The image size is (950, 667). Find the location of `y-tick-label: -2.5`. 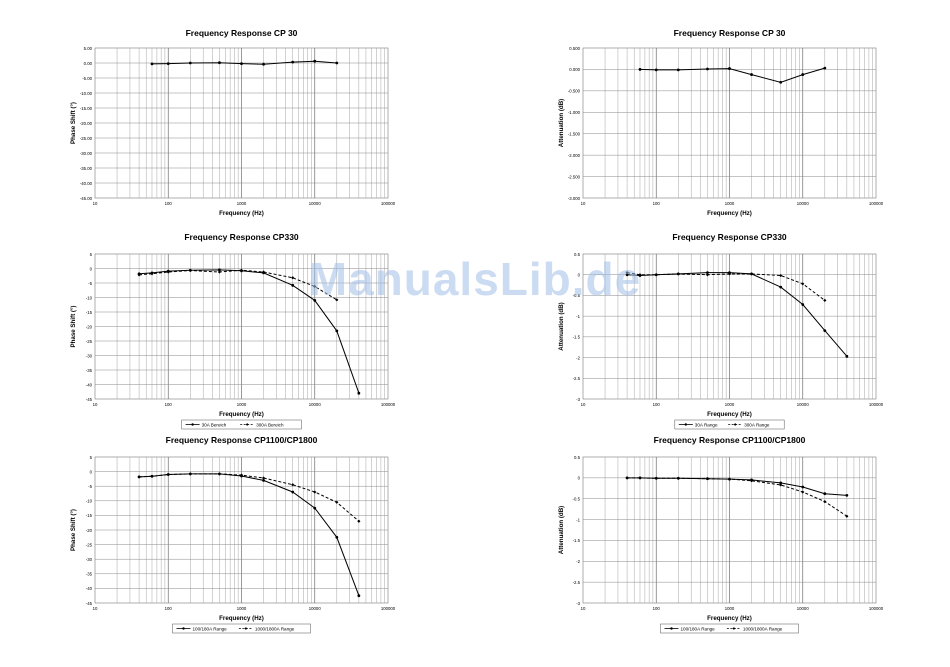

y-tick-label: -2.5 is located at coordinates (577, 378).